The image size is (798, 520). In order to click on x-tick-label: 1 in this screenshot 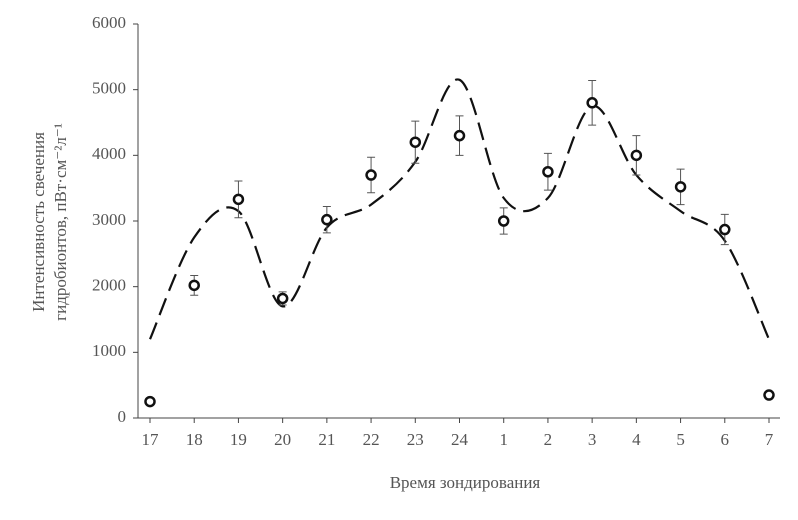, I will do `click(503, 439)`.